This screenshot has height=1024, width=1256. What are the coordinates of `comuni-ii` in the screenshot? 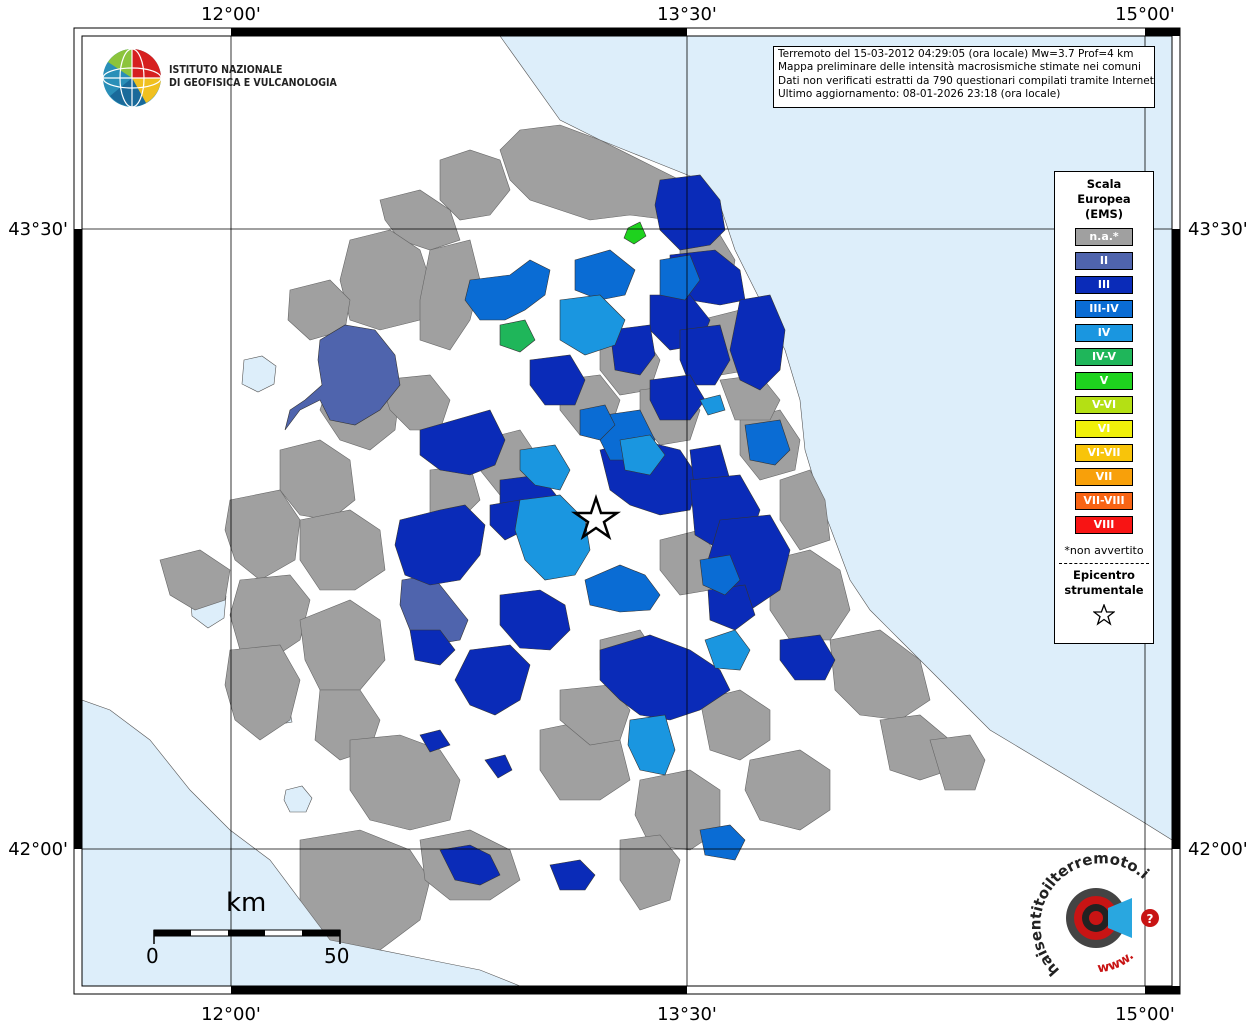 It's located at (376, 485).